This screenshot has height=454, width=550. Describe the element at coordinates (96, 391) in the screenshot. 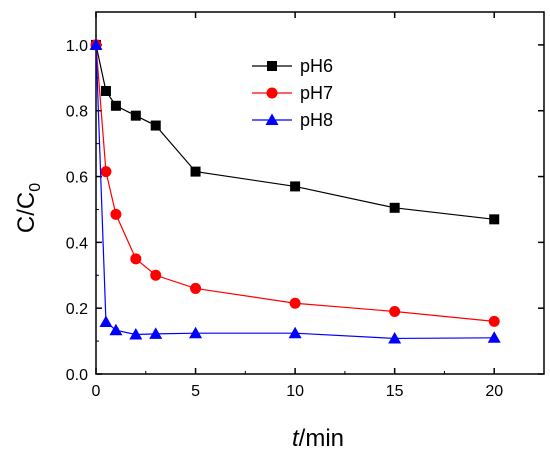

I see `x-tick-label: 0` at that location.